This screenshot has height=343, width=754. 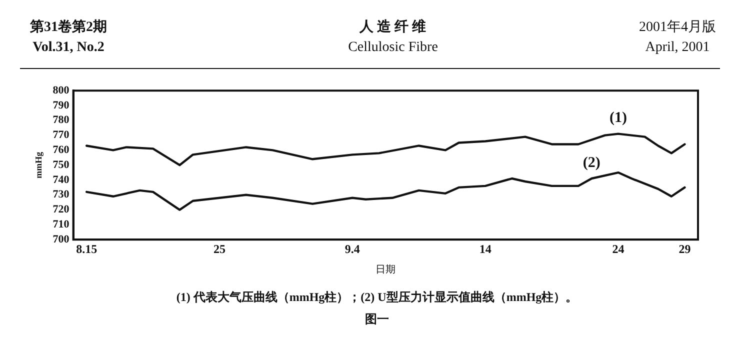 What do you see at coordinates (377, 319) in the screenshot?
I see `text: 图一` at bounding box center [377, 319].